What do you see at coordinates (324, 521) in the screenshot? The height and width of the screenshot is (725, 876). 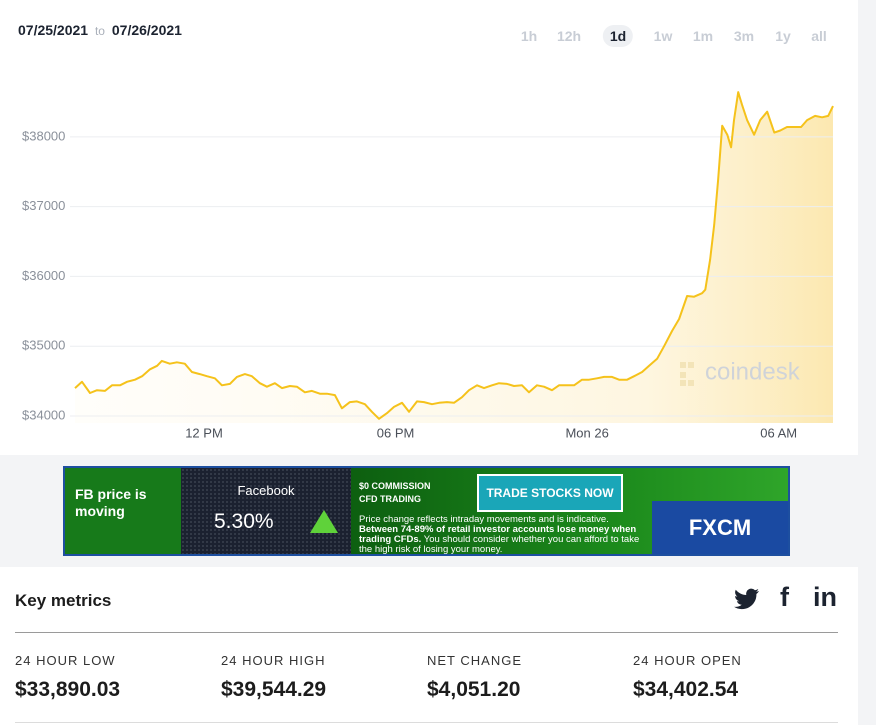 I see `ad-up-arrow` at bounding box center [324, 521].